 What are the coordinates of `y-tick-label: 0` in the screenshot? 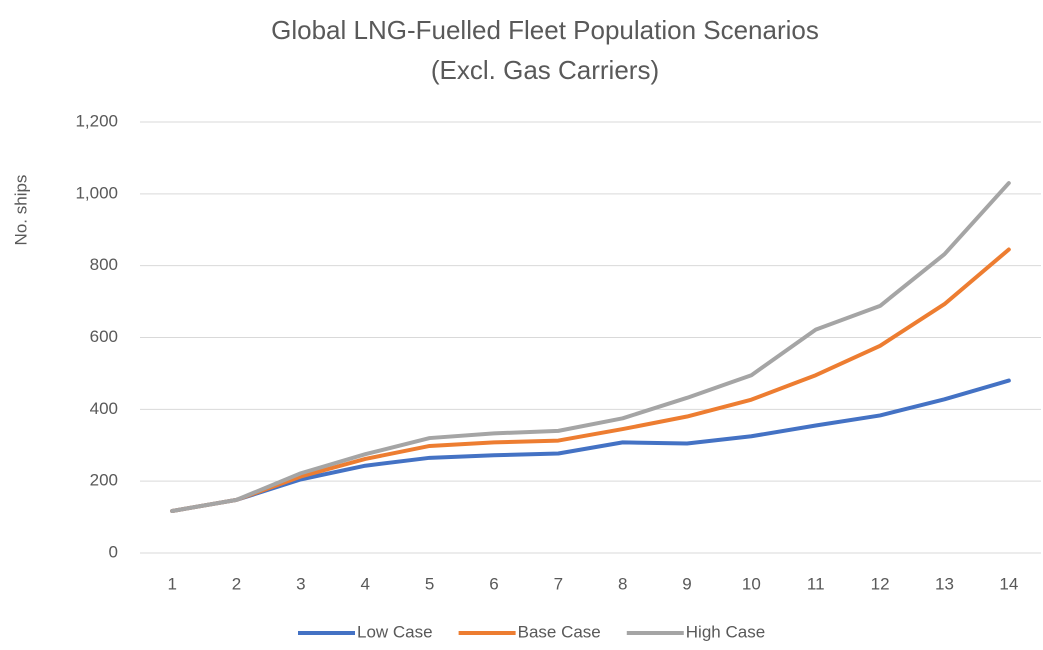 It's located at (113, 551).